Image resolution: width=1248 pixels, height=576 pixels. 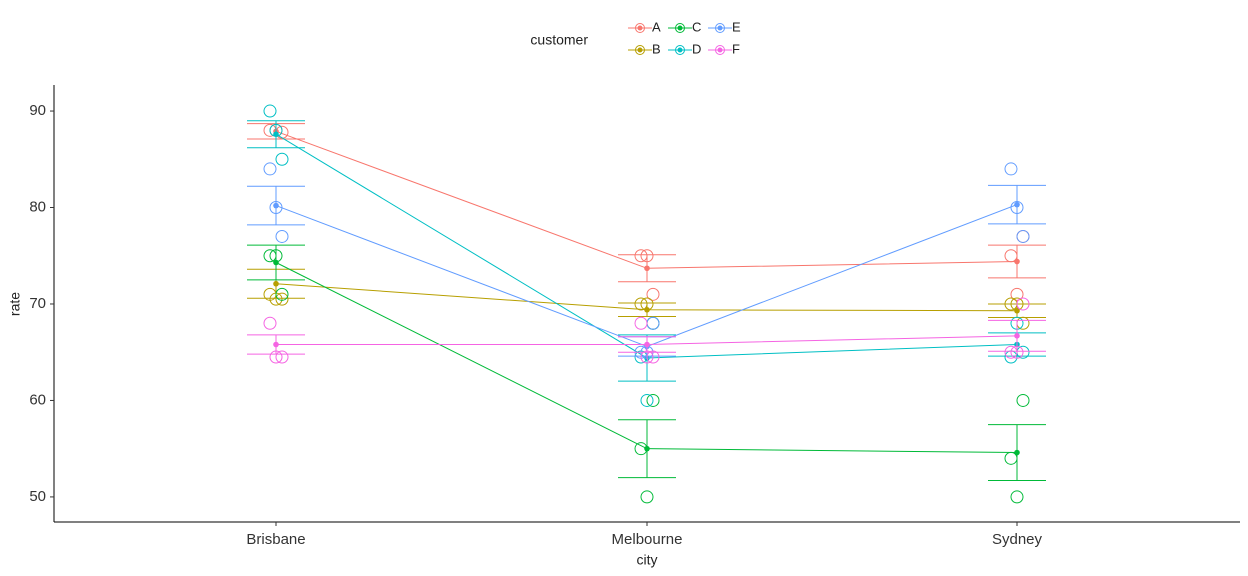 What do you see at coordinates (647, 560) in the screenshot?
I see `x-axis-title: city` at bounding box center [647, 560].